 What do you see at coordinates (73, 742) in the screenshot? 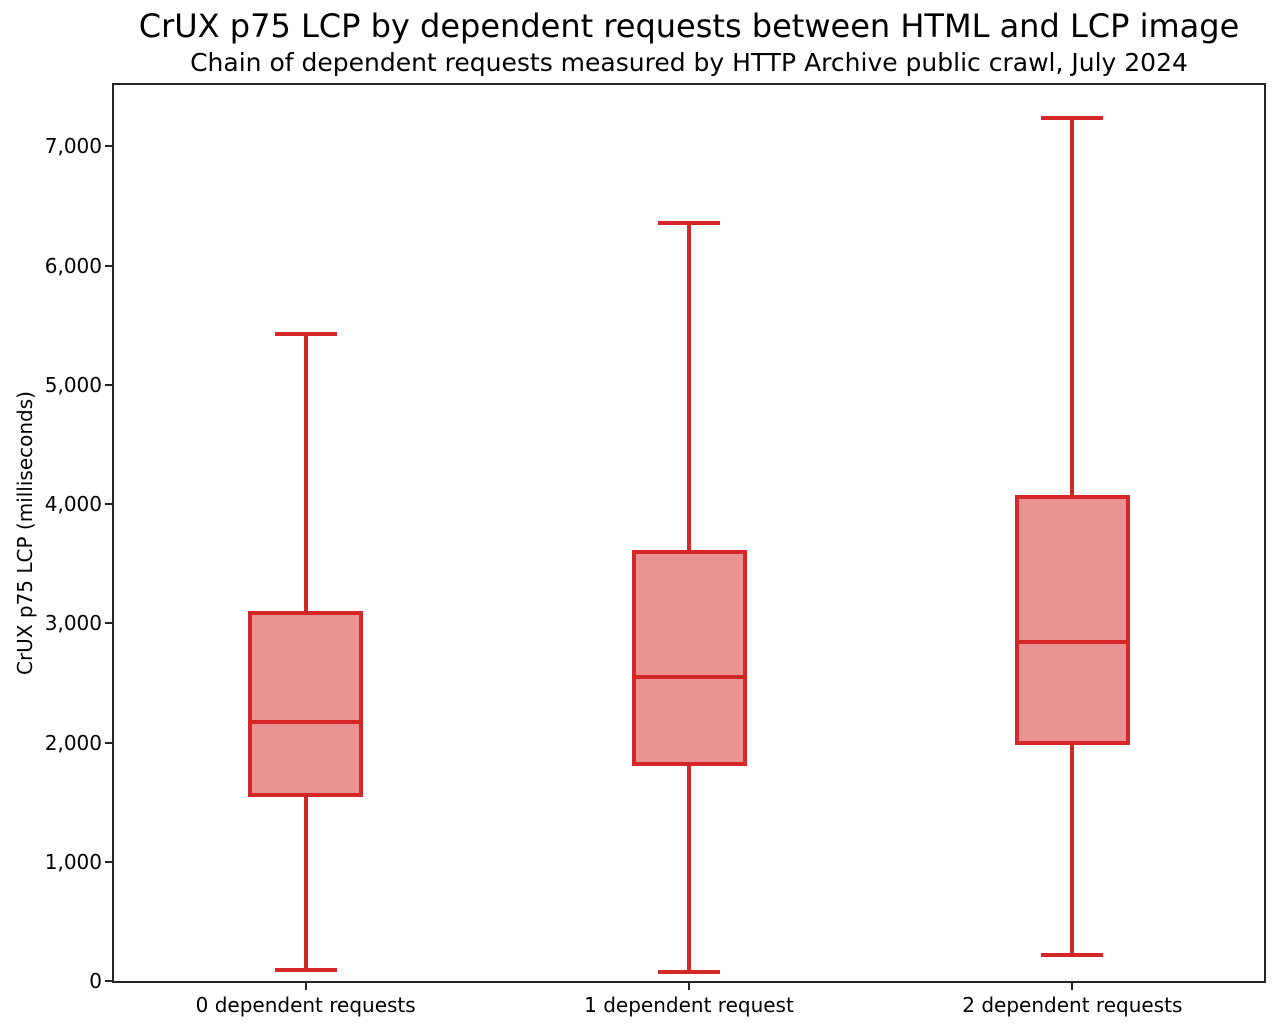
I see `y-tick-label: 2,000` at bounding box center [73, 742].